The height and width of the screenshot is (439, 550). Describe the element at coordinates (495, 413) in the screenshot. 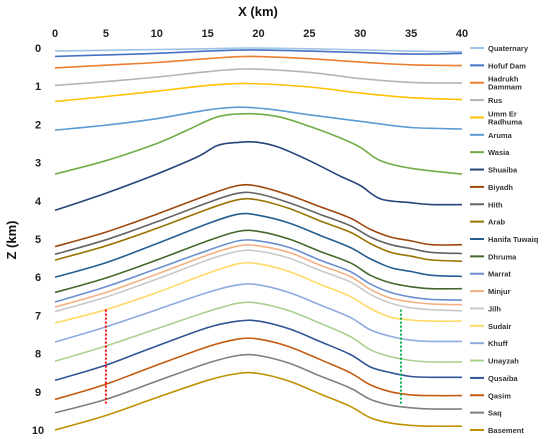

I see `legend-label-saq: Saq` at that location.